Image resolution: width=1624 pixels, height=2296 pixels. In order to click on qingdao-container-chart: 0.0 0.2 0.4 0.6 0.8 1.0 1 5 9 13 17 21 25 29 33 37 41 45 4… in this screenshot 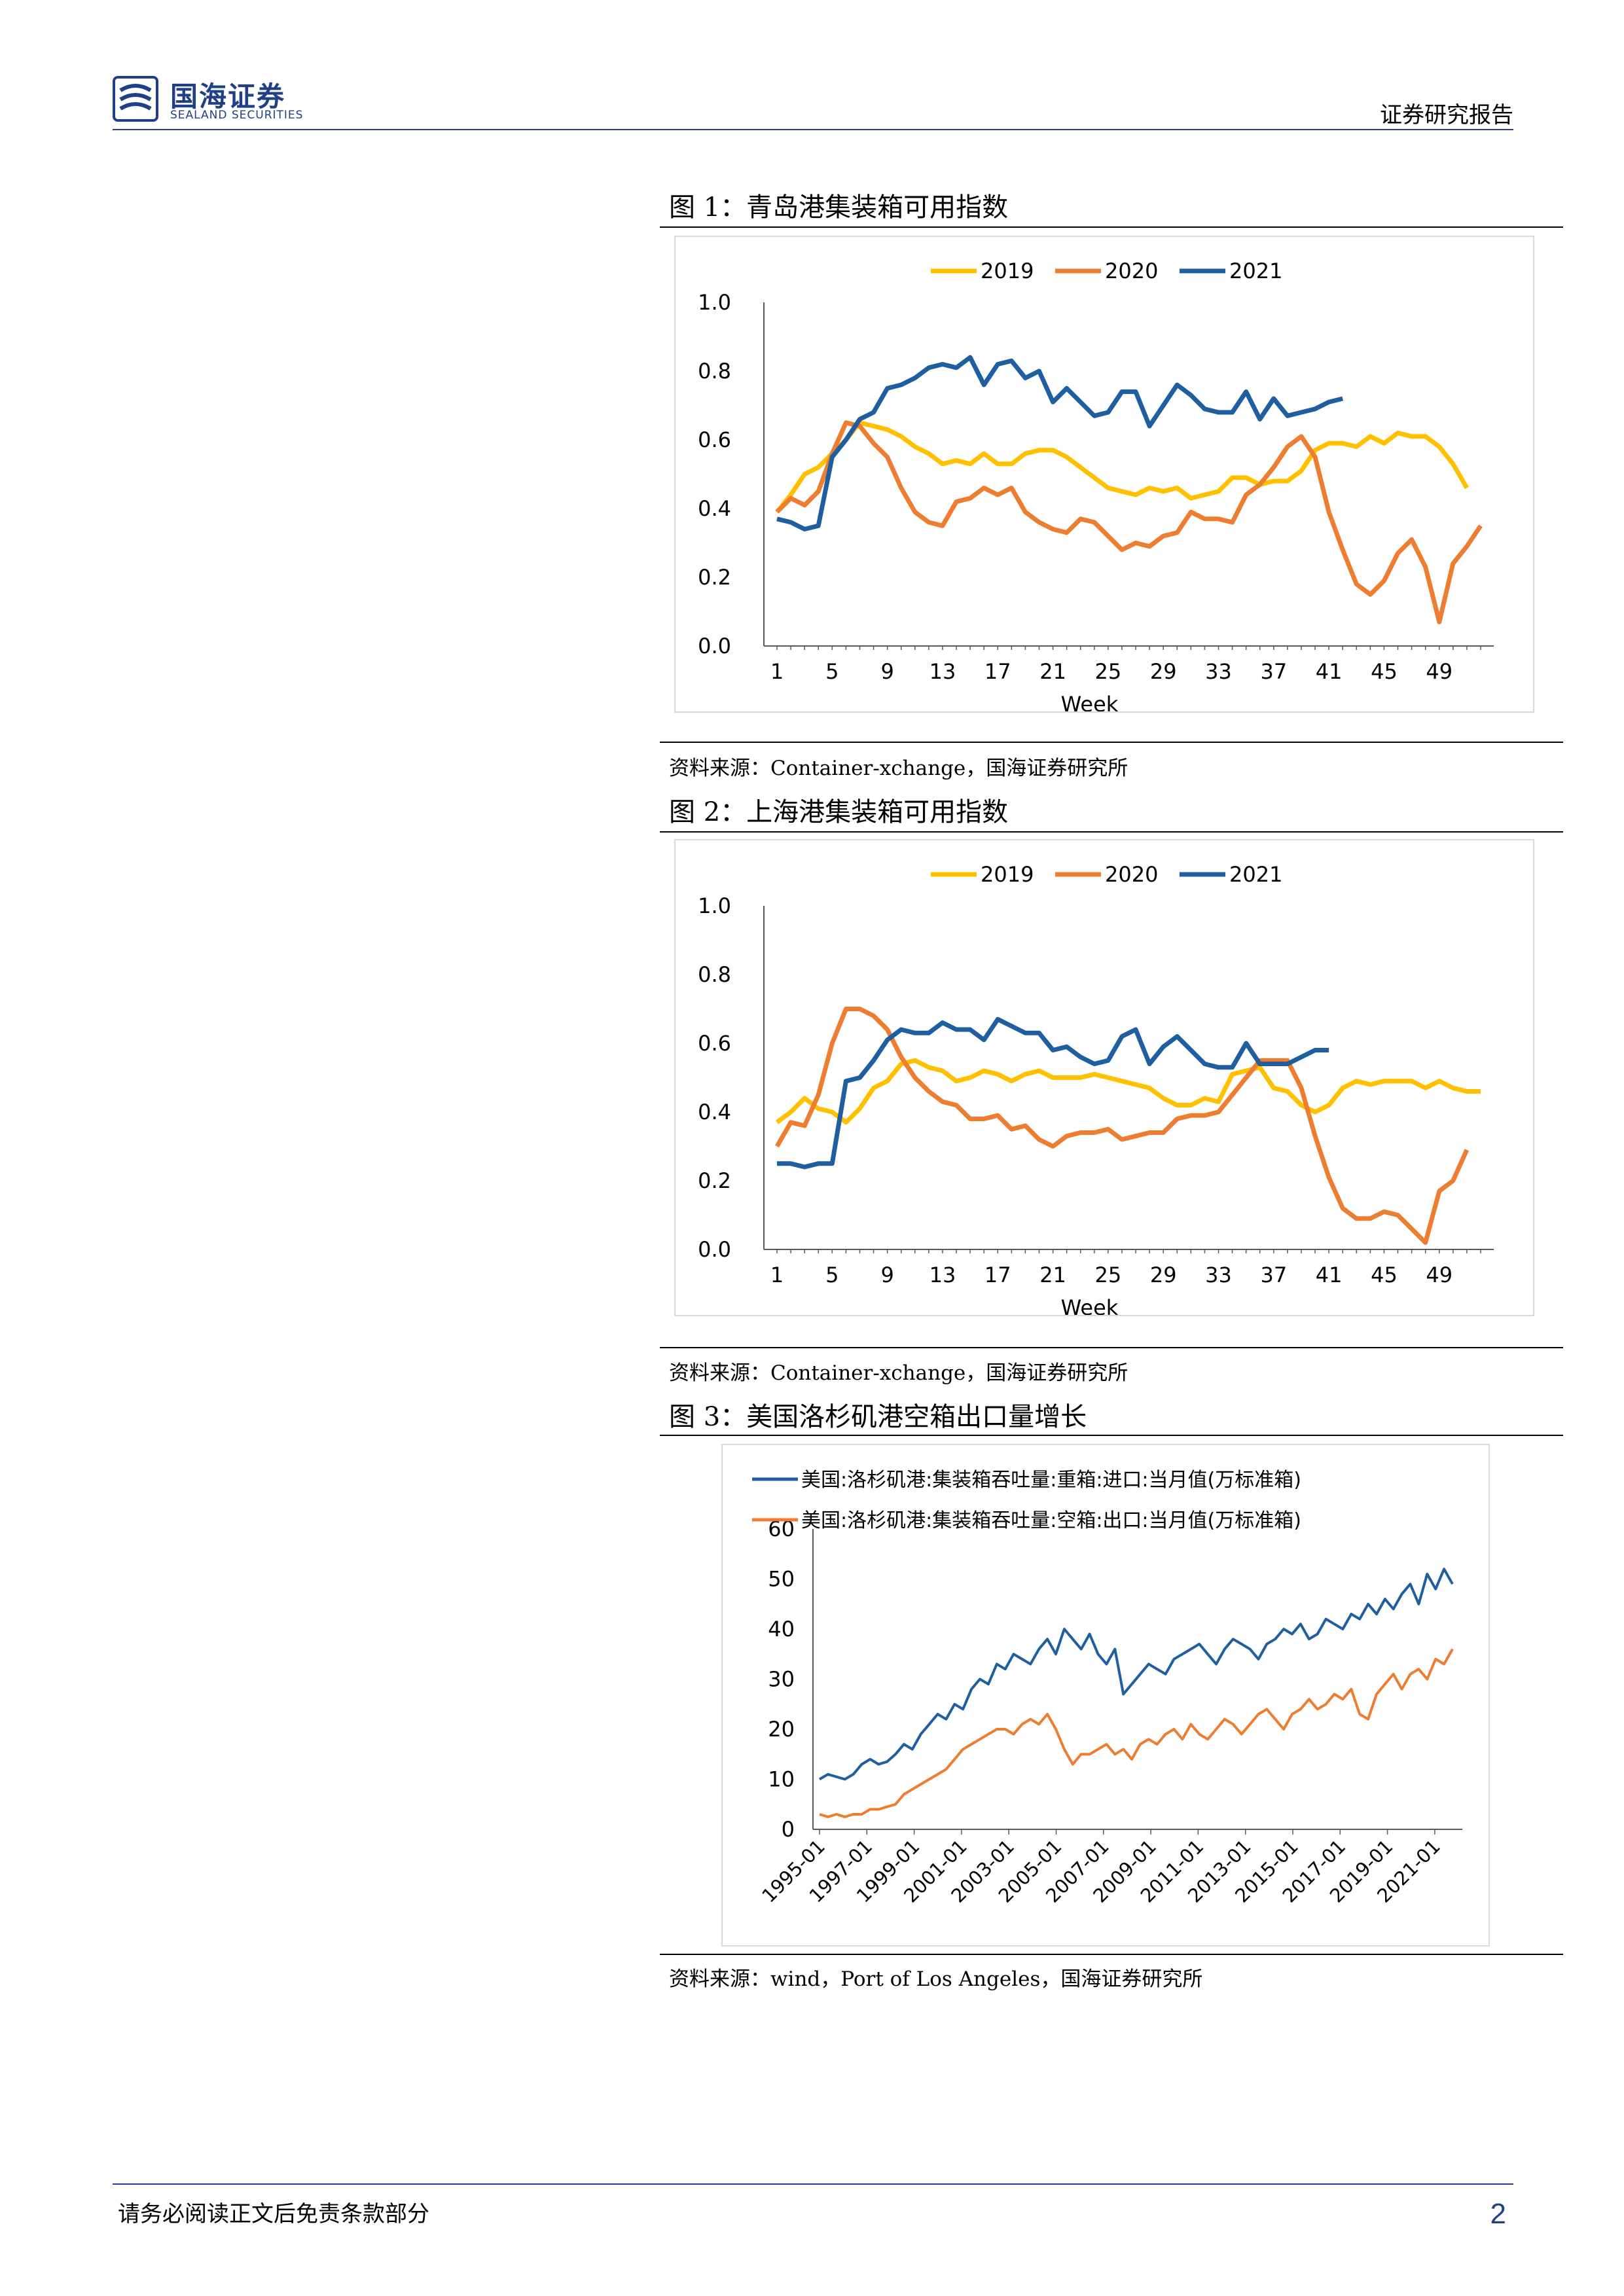, I will do `click(1096, 488)`.